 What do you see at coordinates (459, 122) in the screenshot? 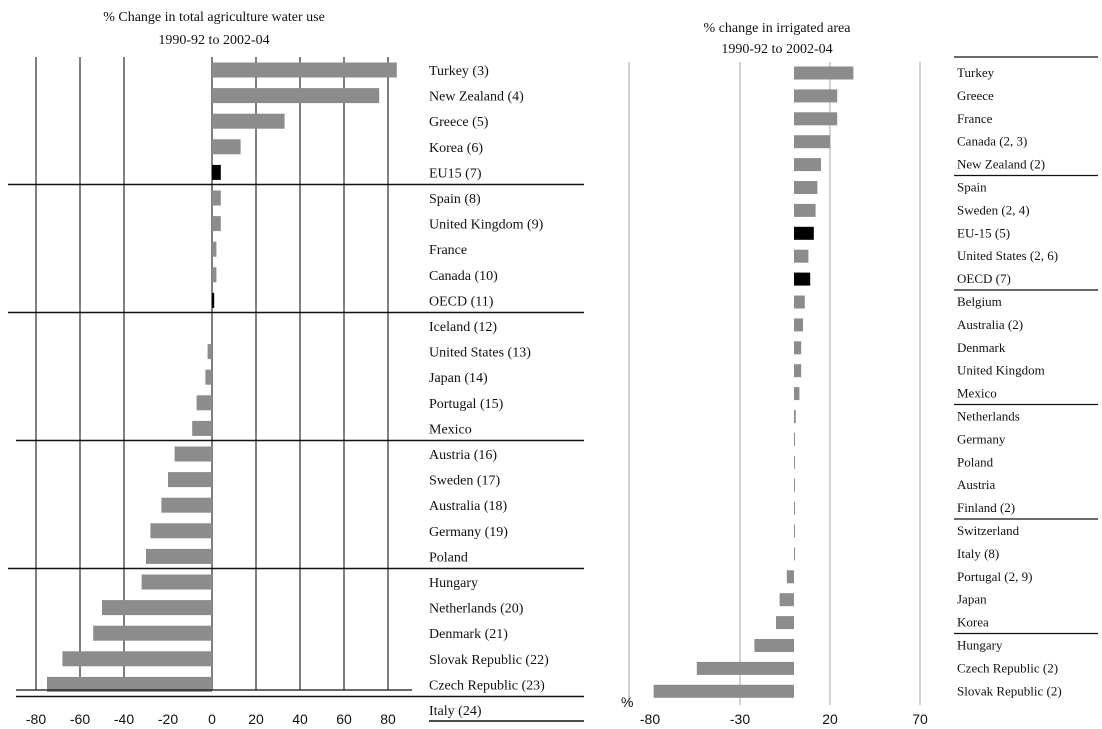
I see `left-category-label: Greece (5)` at bounding box center [459, 122].